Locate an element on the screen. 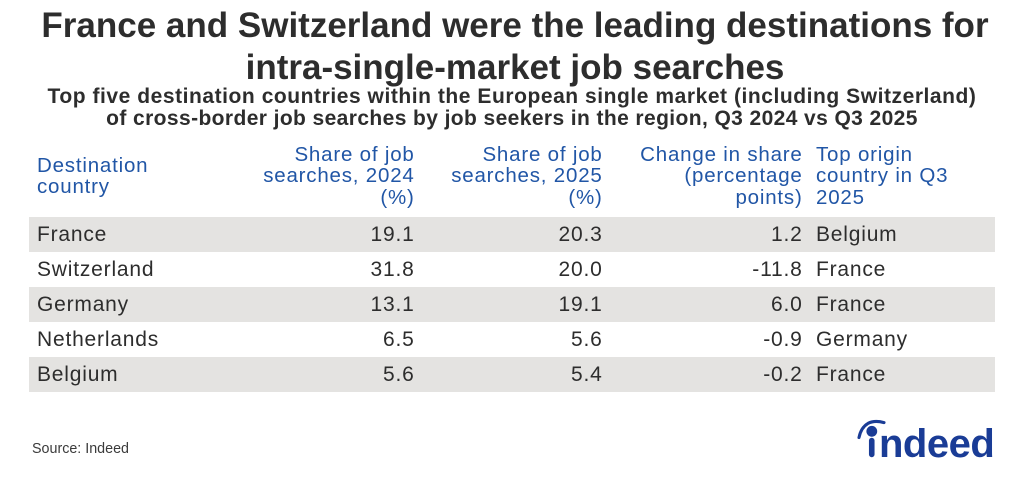  svg-text: ndeed is located at coordinates (936, 441).